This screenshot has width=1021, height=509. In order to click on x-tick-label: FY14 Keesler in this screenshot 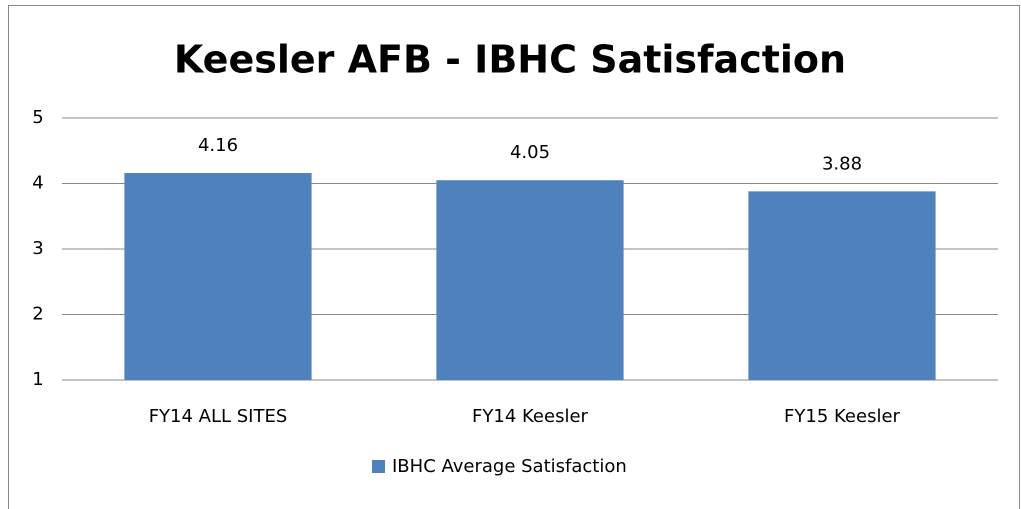, I will do `click(530, 416)`.